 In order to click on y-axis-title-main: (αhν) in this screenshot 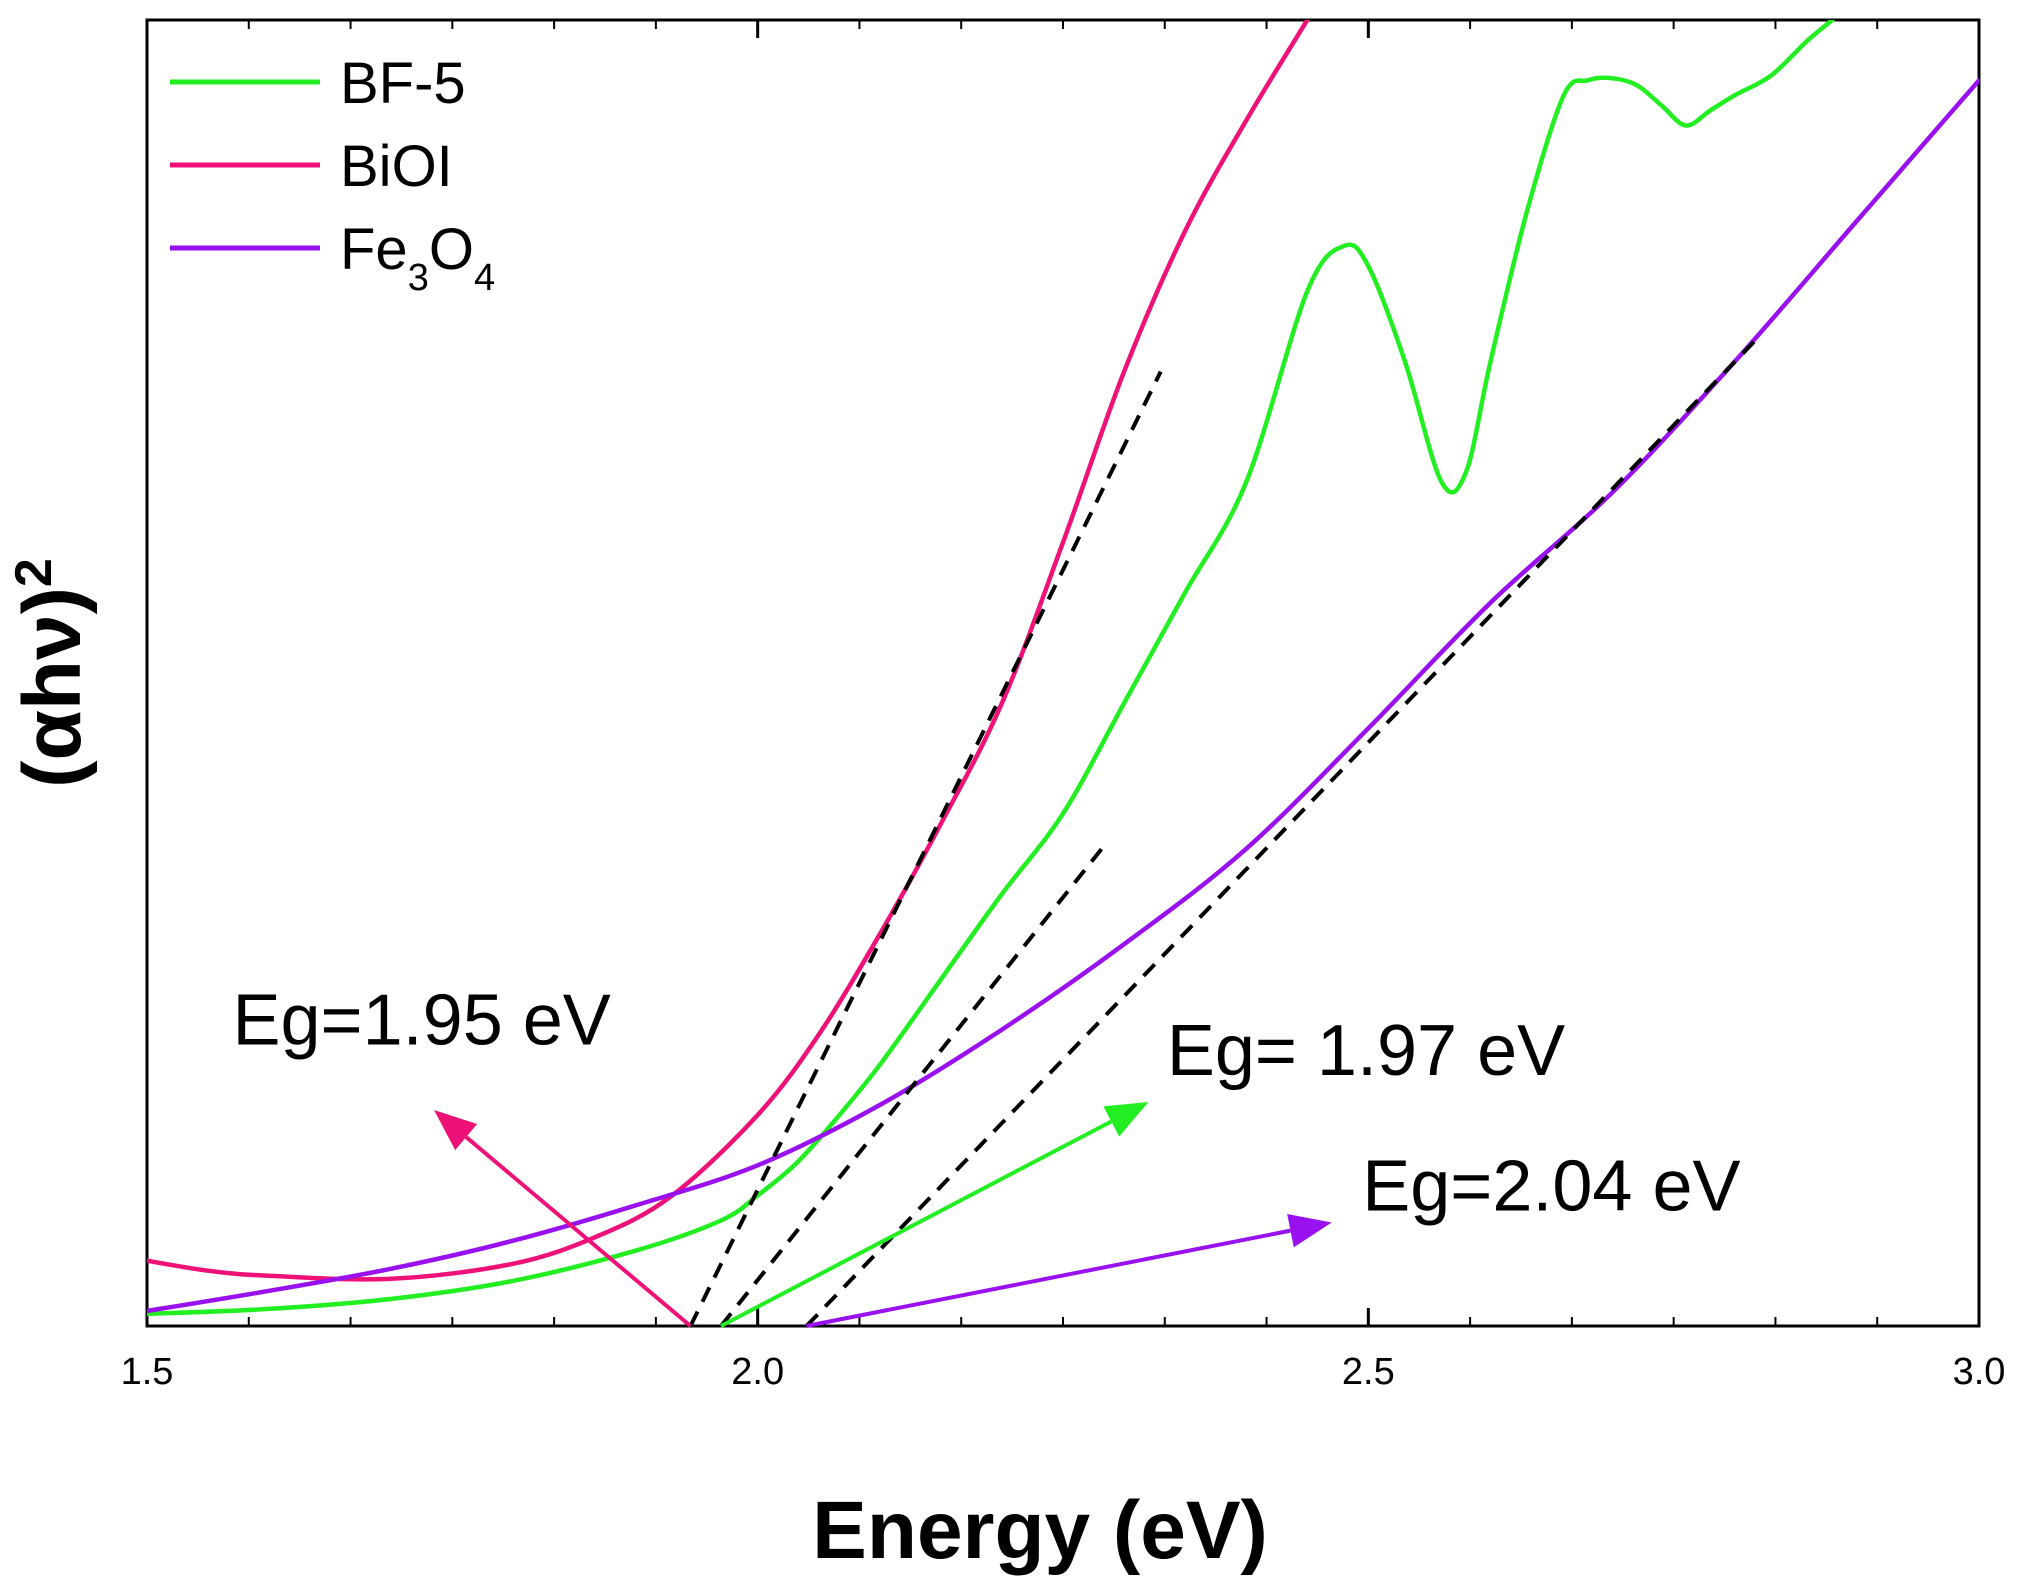, I will do `click(52, 687)`.